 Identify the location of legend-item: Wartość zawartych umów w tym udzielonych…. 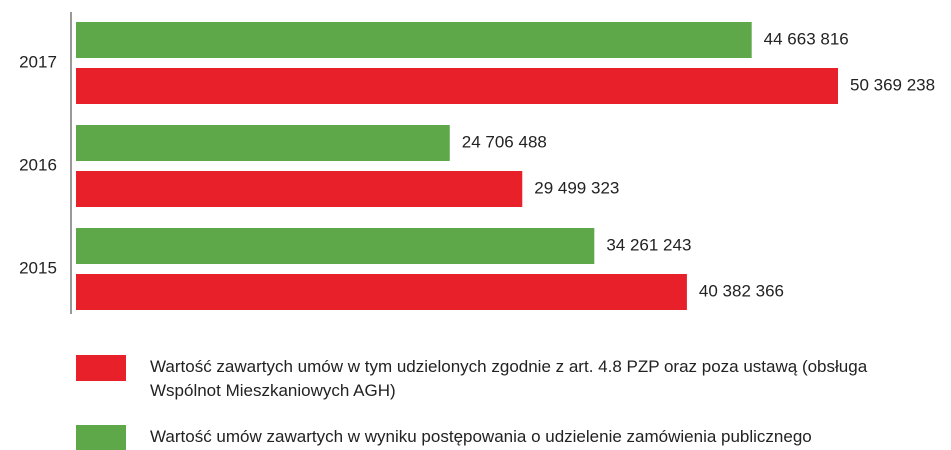
(506, 379).